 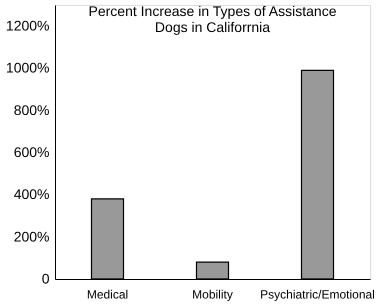 I want to click on text: Dogs in Califorrnia, so click(x=212, y=27).